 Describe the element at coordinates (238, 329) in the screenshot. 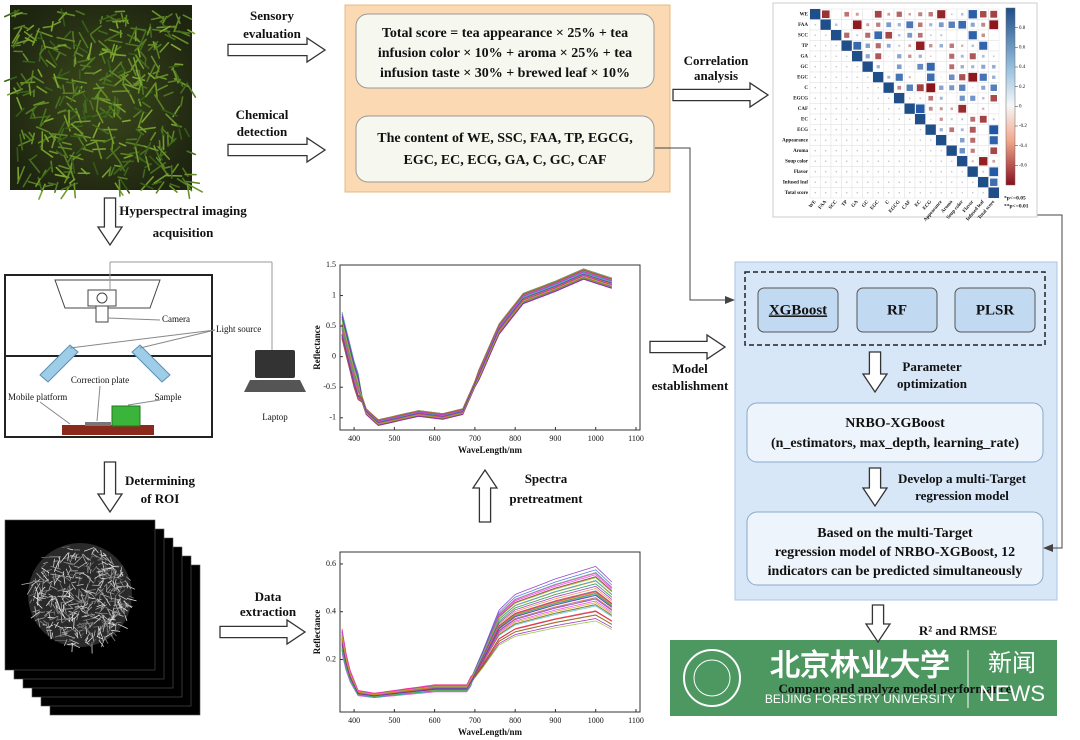

I see `setup-label: Light source` at that location.